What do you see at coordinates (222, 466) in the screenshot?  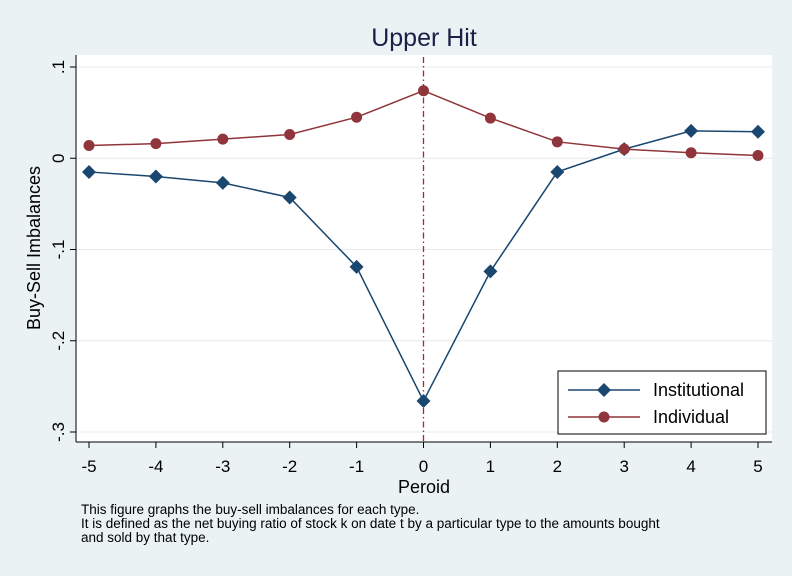 I see `x-tick-label-2: -3` at bounding box center [222, 466].